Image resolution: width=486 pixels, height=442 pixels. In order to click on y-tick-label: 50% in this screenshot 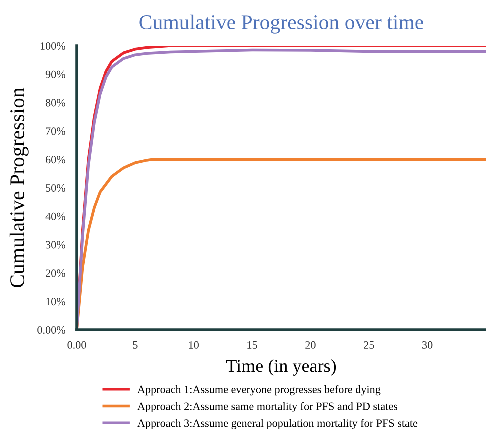, I will do `click(56, 188)`.